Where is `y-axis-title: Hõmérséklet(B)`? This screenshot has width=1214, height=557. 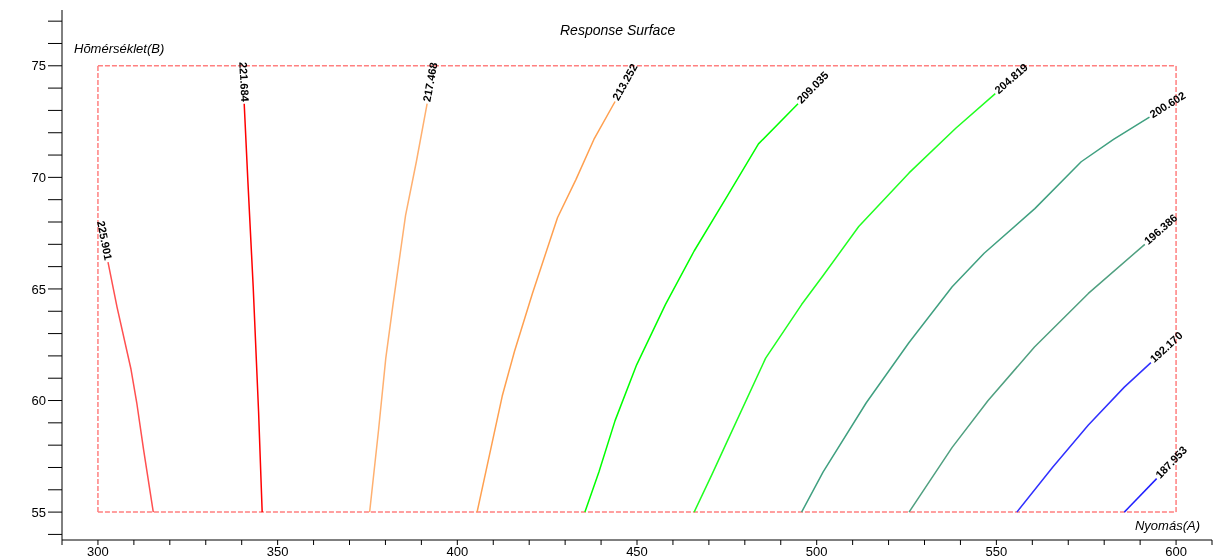
y-axis-title: Hõmérséklet(B) is located at coordinates (119, 48).